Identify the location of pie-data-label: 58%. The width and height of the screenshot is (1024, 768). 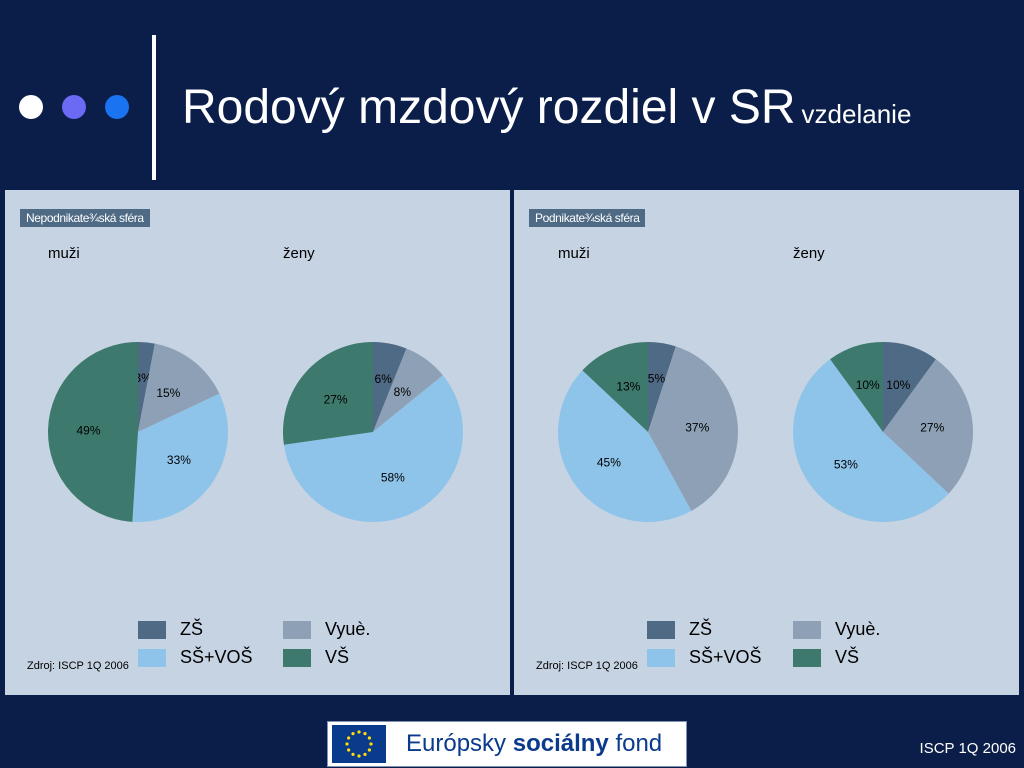
(393, 477).